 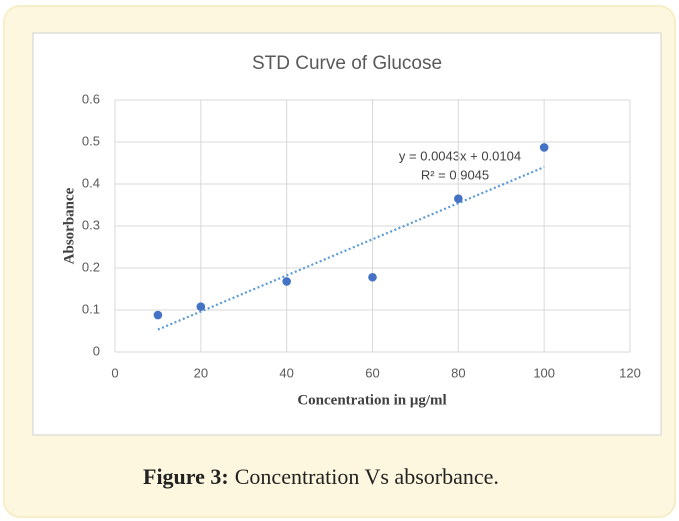 I want to click on y-tick-label: 0.4, so click(x=91, y=182).